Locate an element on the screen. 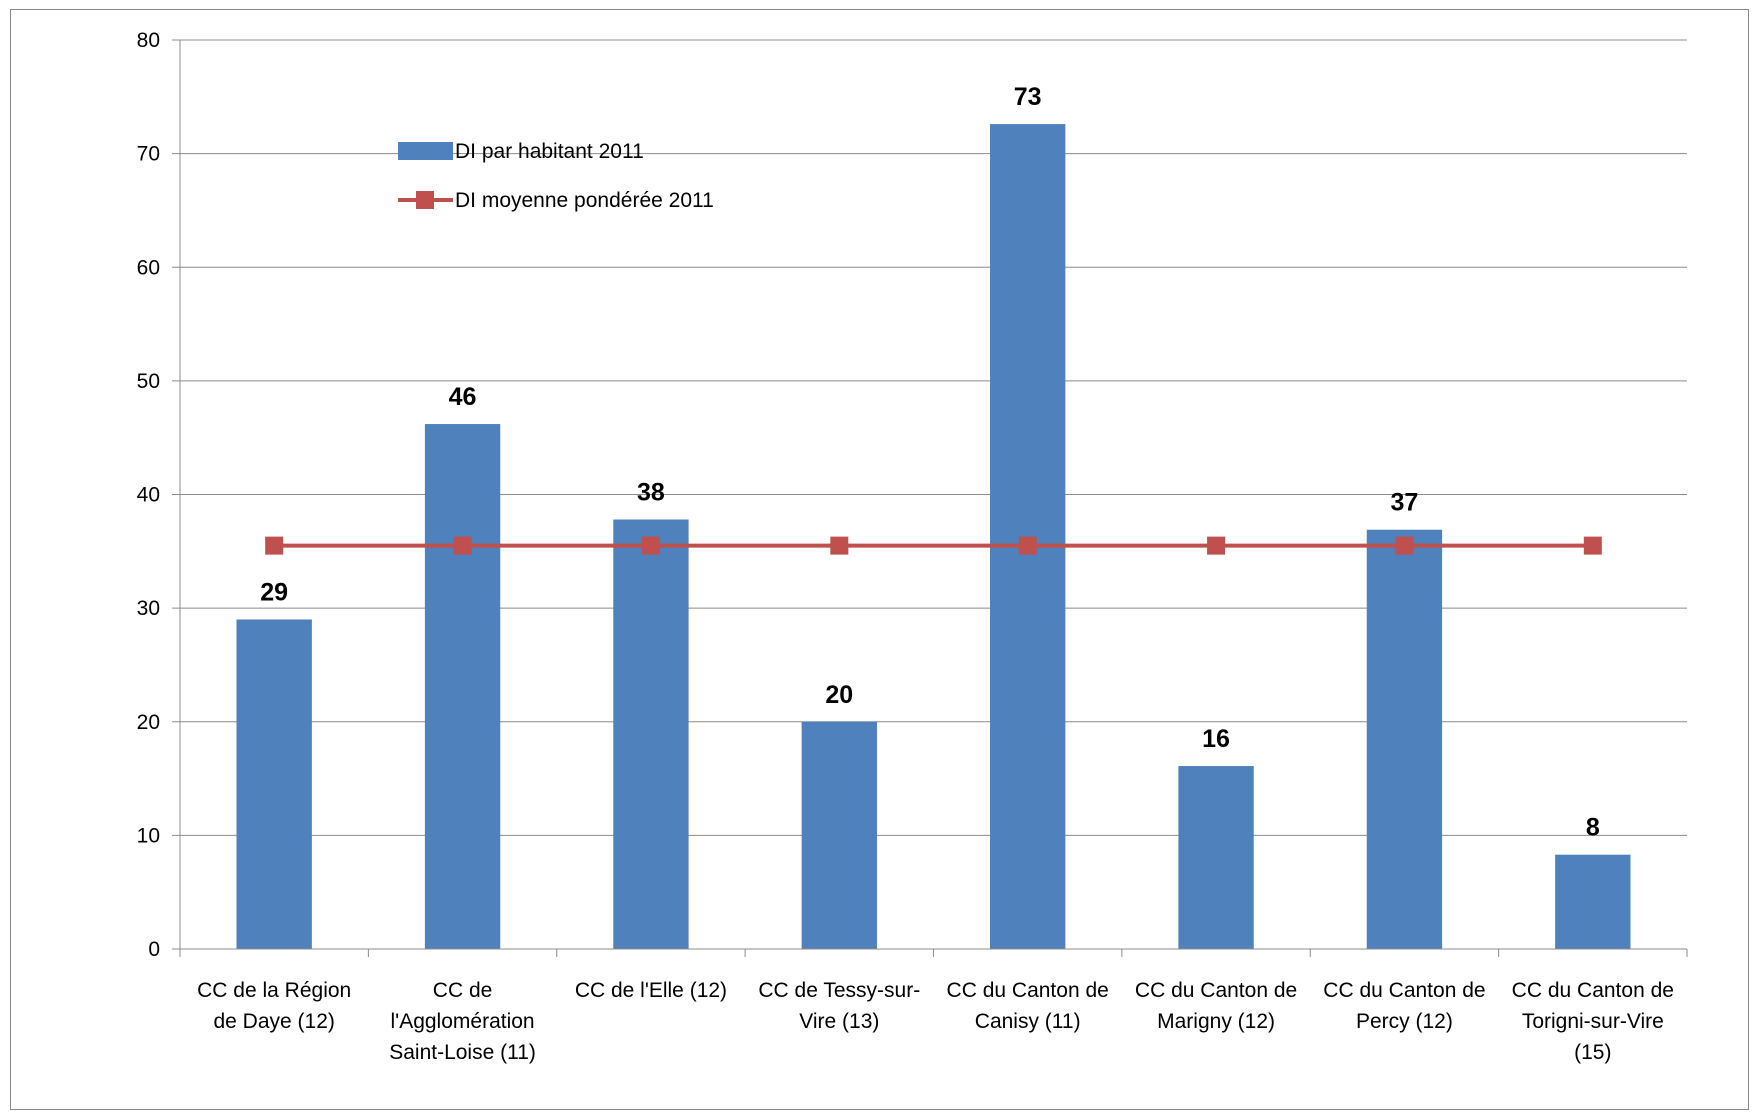 The width and height of the screenshot is (1759, 1119). data-label-7: 8 is located at coordinates (1593, 828).